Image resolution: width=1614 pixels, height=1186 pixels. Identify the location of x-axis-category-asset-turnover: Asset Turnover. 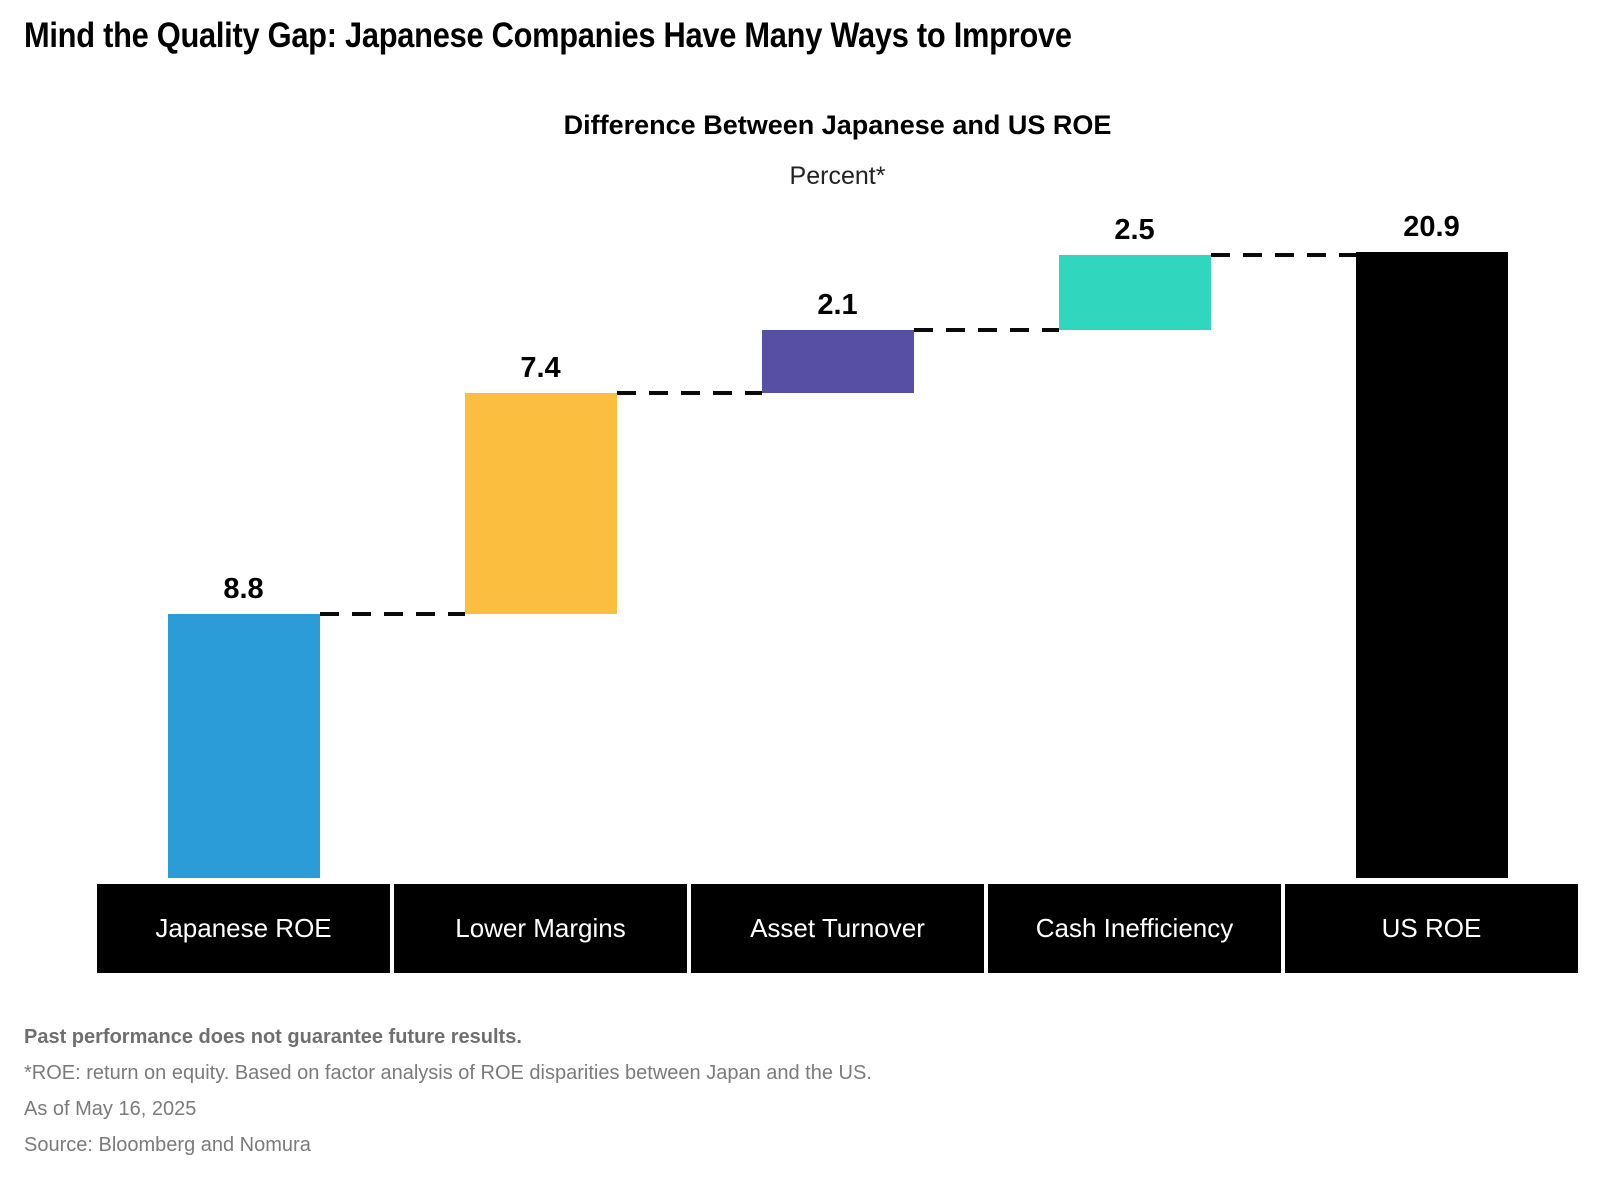
(837, 928).